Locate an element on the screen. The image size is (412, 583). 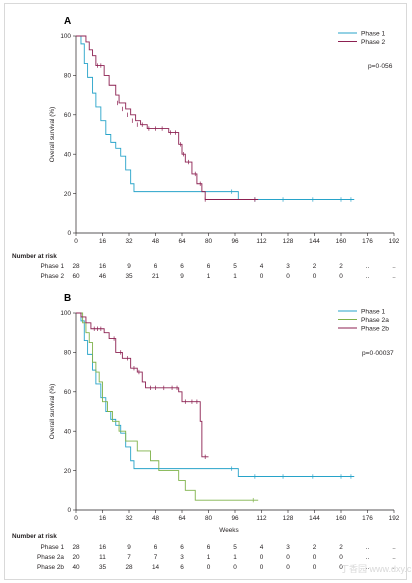
risk-cell: 11 is located at coordinates (102, 557).